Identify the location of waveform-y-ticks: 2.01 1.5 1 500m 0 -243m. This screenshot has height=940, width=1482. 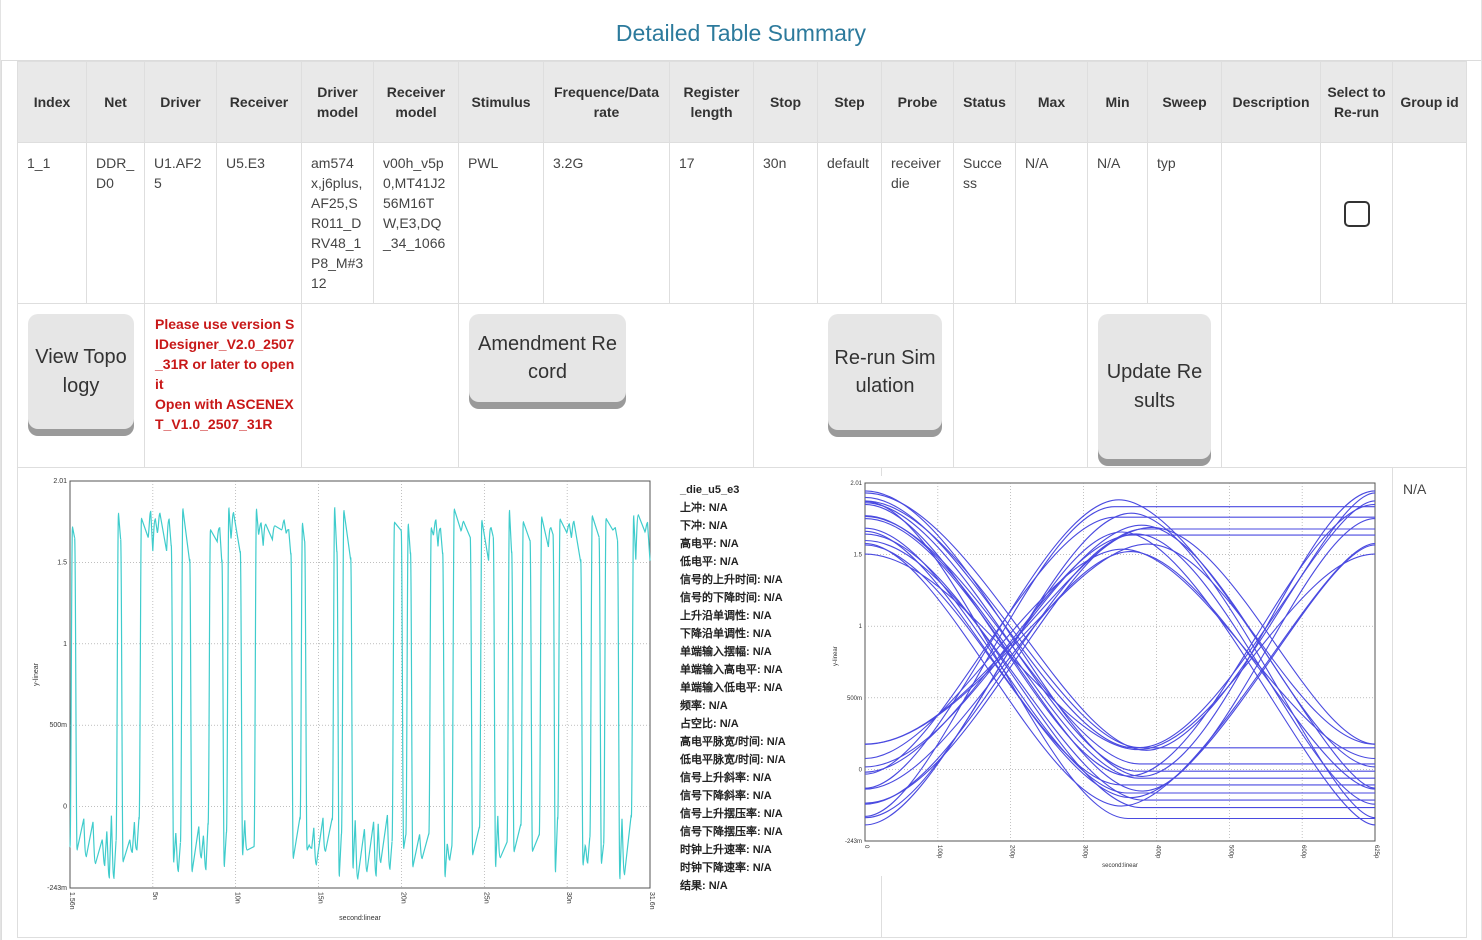
(57, 685).